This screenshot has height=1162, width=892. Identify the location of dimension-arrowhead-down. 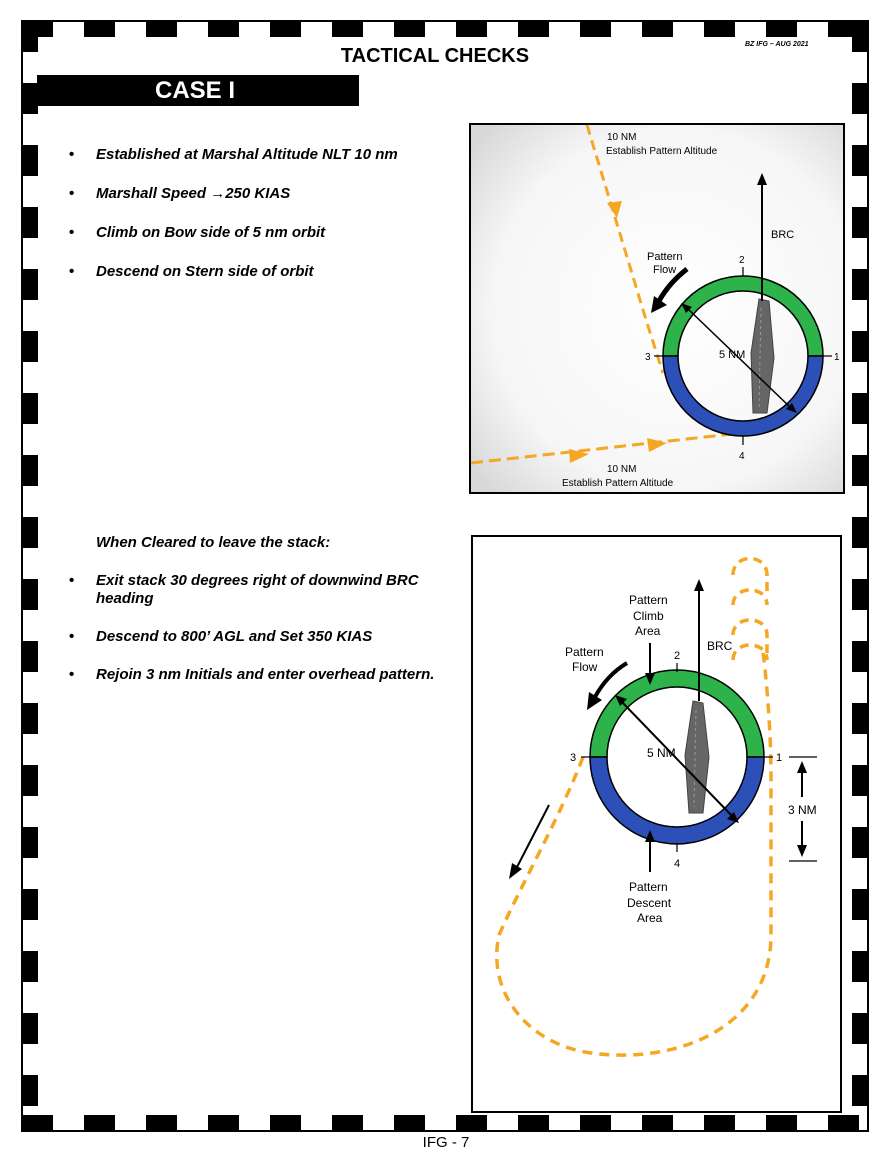
(802, 851).